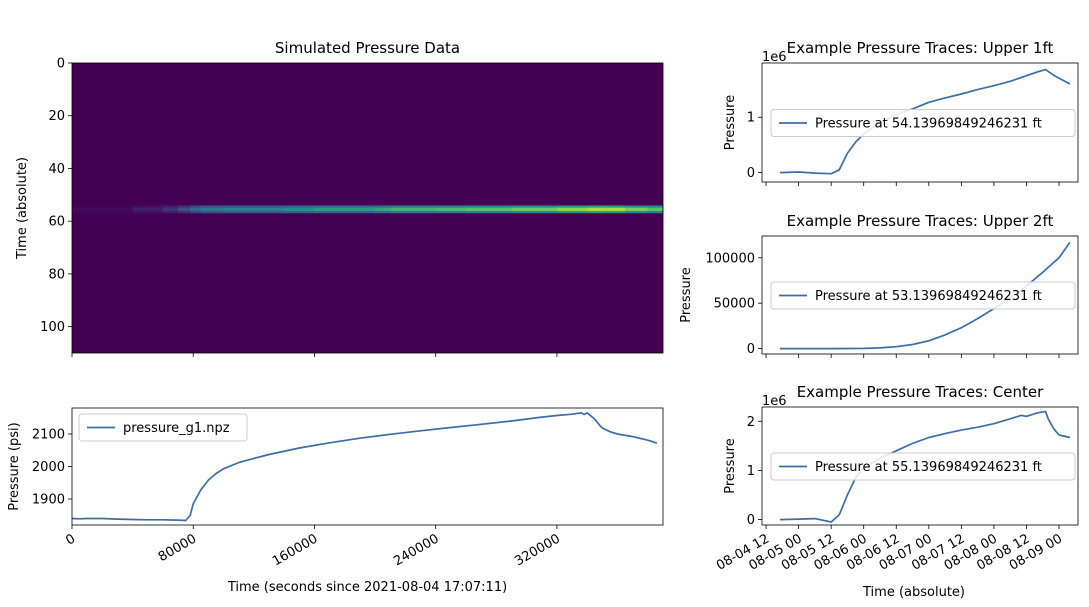 The image size is (1089, 607). I want to click on pressure-line-xlabel: Time (seconds since 2021-08-04 17:07:11), so click(367, 587).